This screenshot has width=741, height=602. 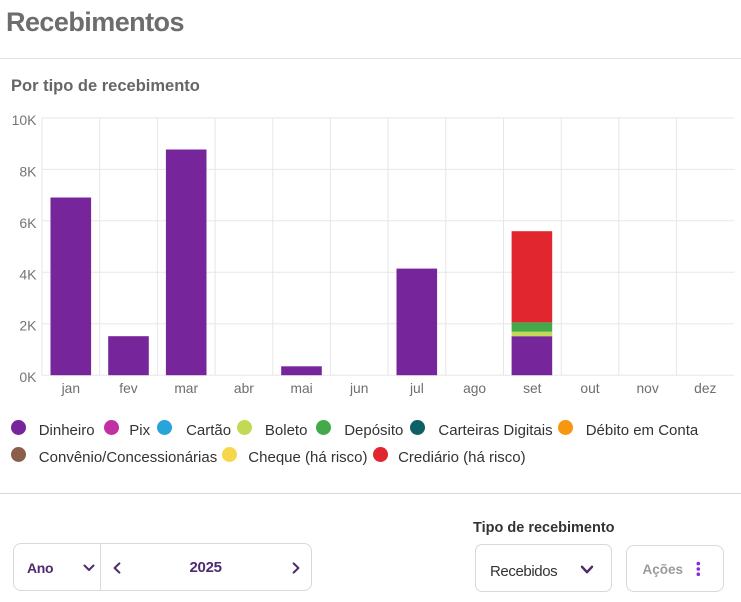 I want to click on svg-text: 6K, so click(x=28, y=223).